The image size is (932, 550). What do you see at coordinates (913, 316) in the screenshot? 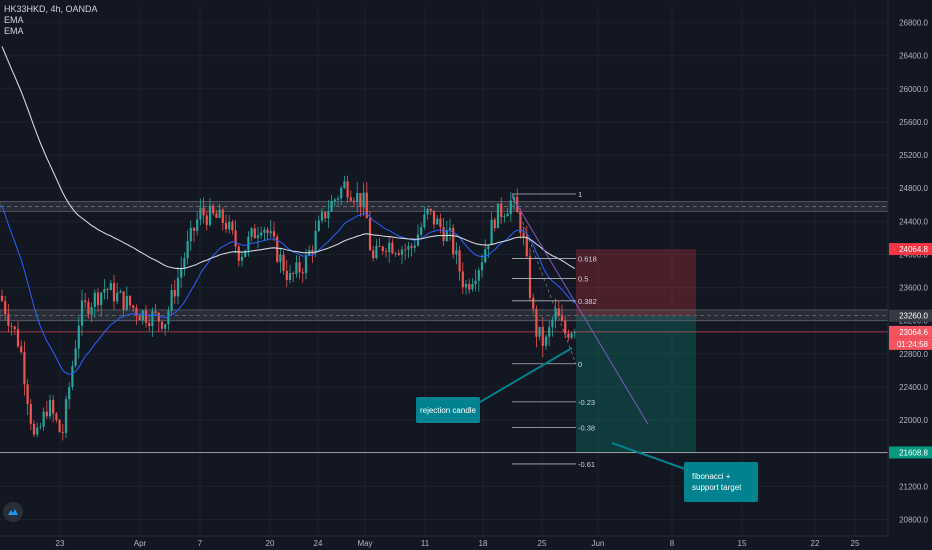
I see `price-tag-label: 23260.0` at bounding box center [913, 316].